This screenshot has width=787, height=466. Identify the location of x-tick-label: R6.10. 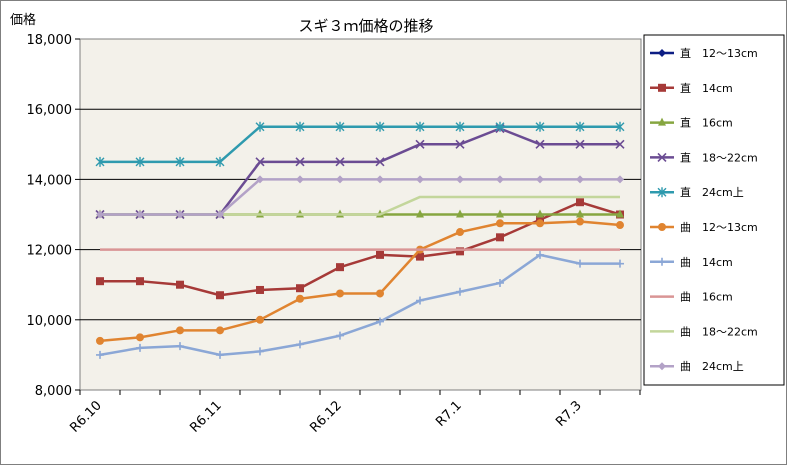
(85, 416).